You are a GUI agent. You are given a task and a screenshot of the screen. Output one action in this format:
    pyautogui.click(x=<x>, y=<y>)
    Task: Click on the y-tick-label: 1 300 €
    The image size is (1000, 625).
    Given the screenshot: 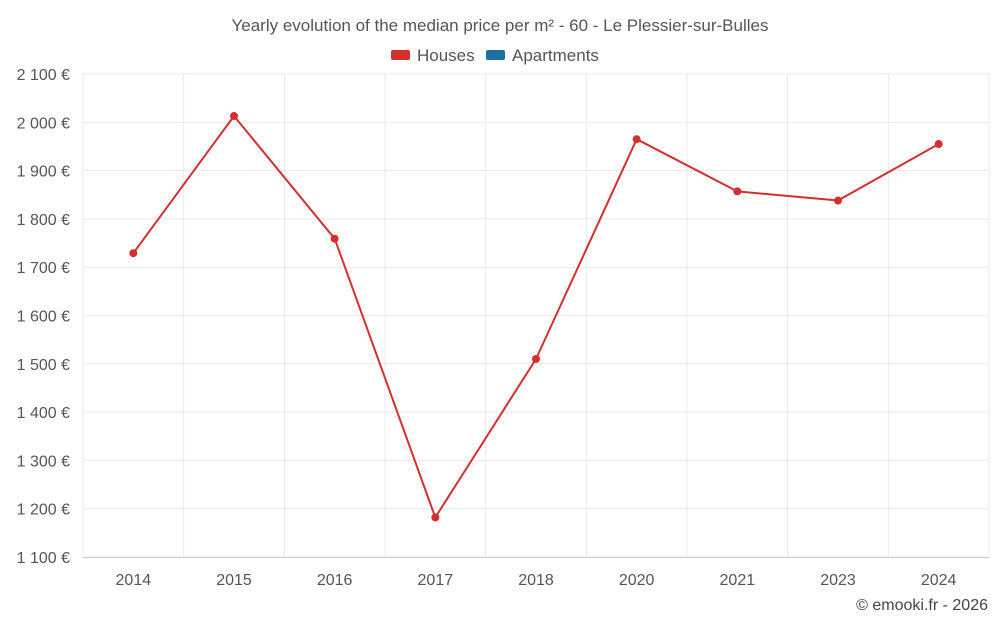 What is the action you would take?
    pyautogui.click(x=43, y=461)
    